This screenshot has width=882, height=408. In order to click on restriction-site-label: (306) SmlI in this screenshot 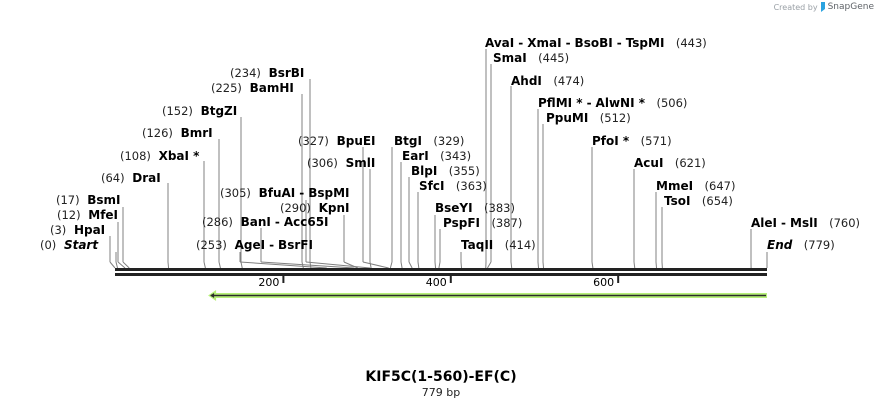, I will do `click(341, 163)`.